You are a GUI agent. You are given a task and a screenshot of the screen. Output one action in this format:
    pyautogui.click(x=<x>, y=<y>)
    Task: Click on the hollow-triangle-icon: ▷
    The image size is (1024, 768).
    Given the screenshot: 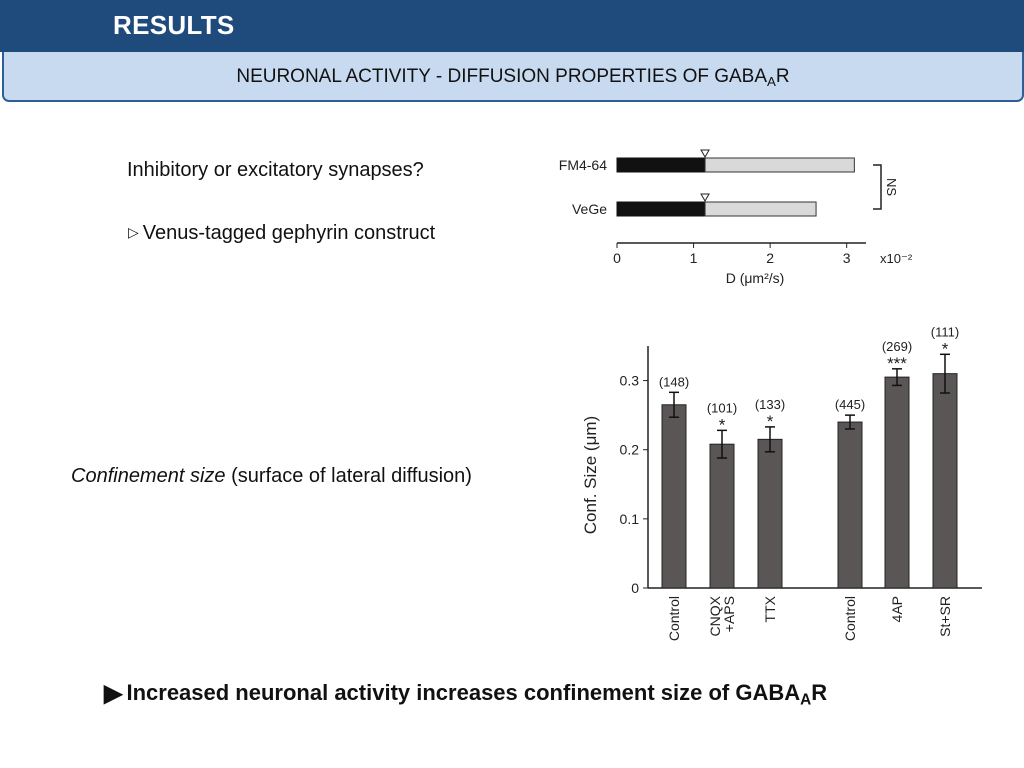 What is the action you would take?
    pyautogui.click(x=133, y=232)
    